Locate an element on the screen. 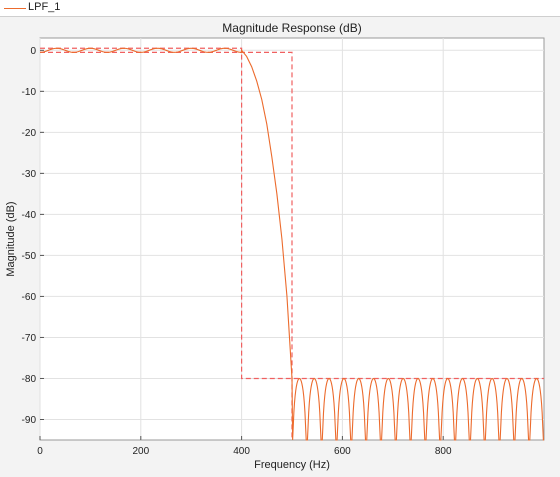 The image size is (560, 477). x-tick-label: 200 is located at coordinates (140, 451).